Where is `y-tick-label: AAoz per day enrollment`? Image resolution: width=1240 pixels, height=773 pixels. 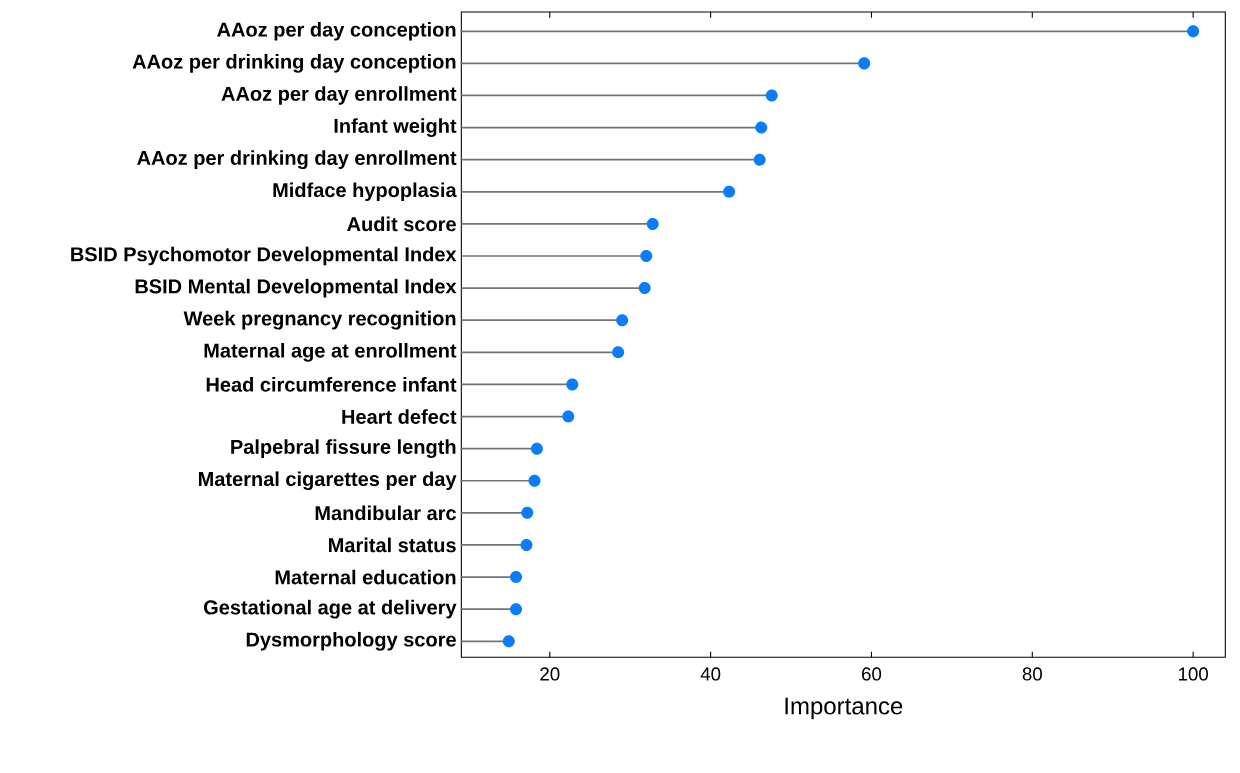
y-tick-label: AAoz per day enrollment is located at coordinates (339, 95).